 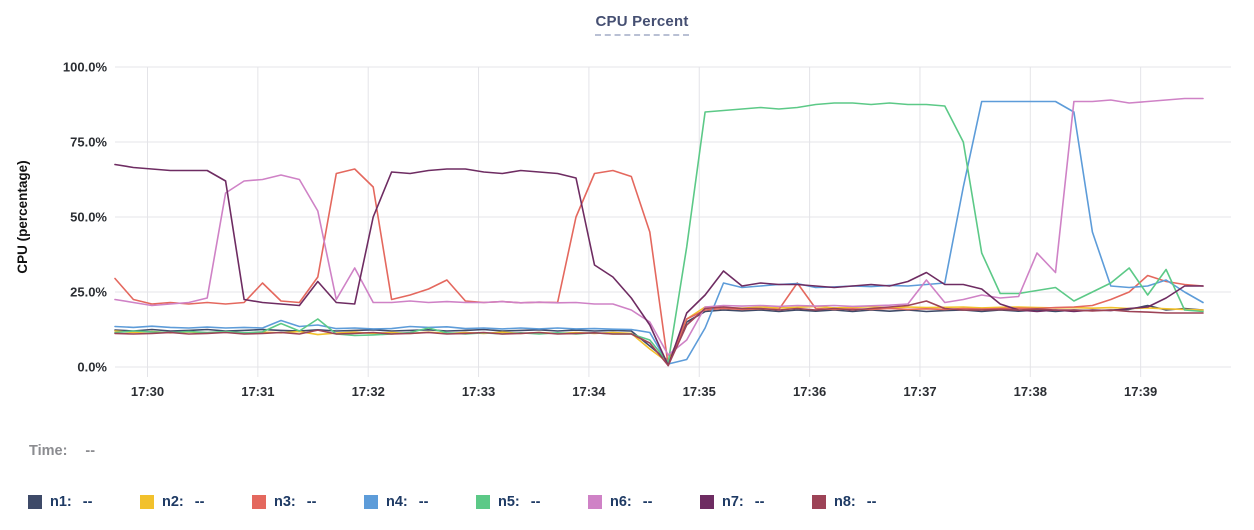 I want to click on chart-header: CPU Percent, so click(x=642, y=24).